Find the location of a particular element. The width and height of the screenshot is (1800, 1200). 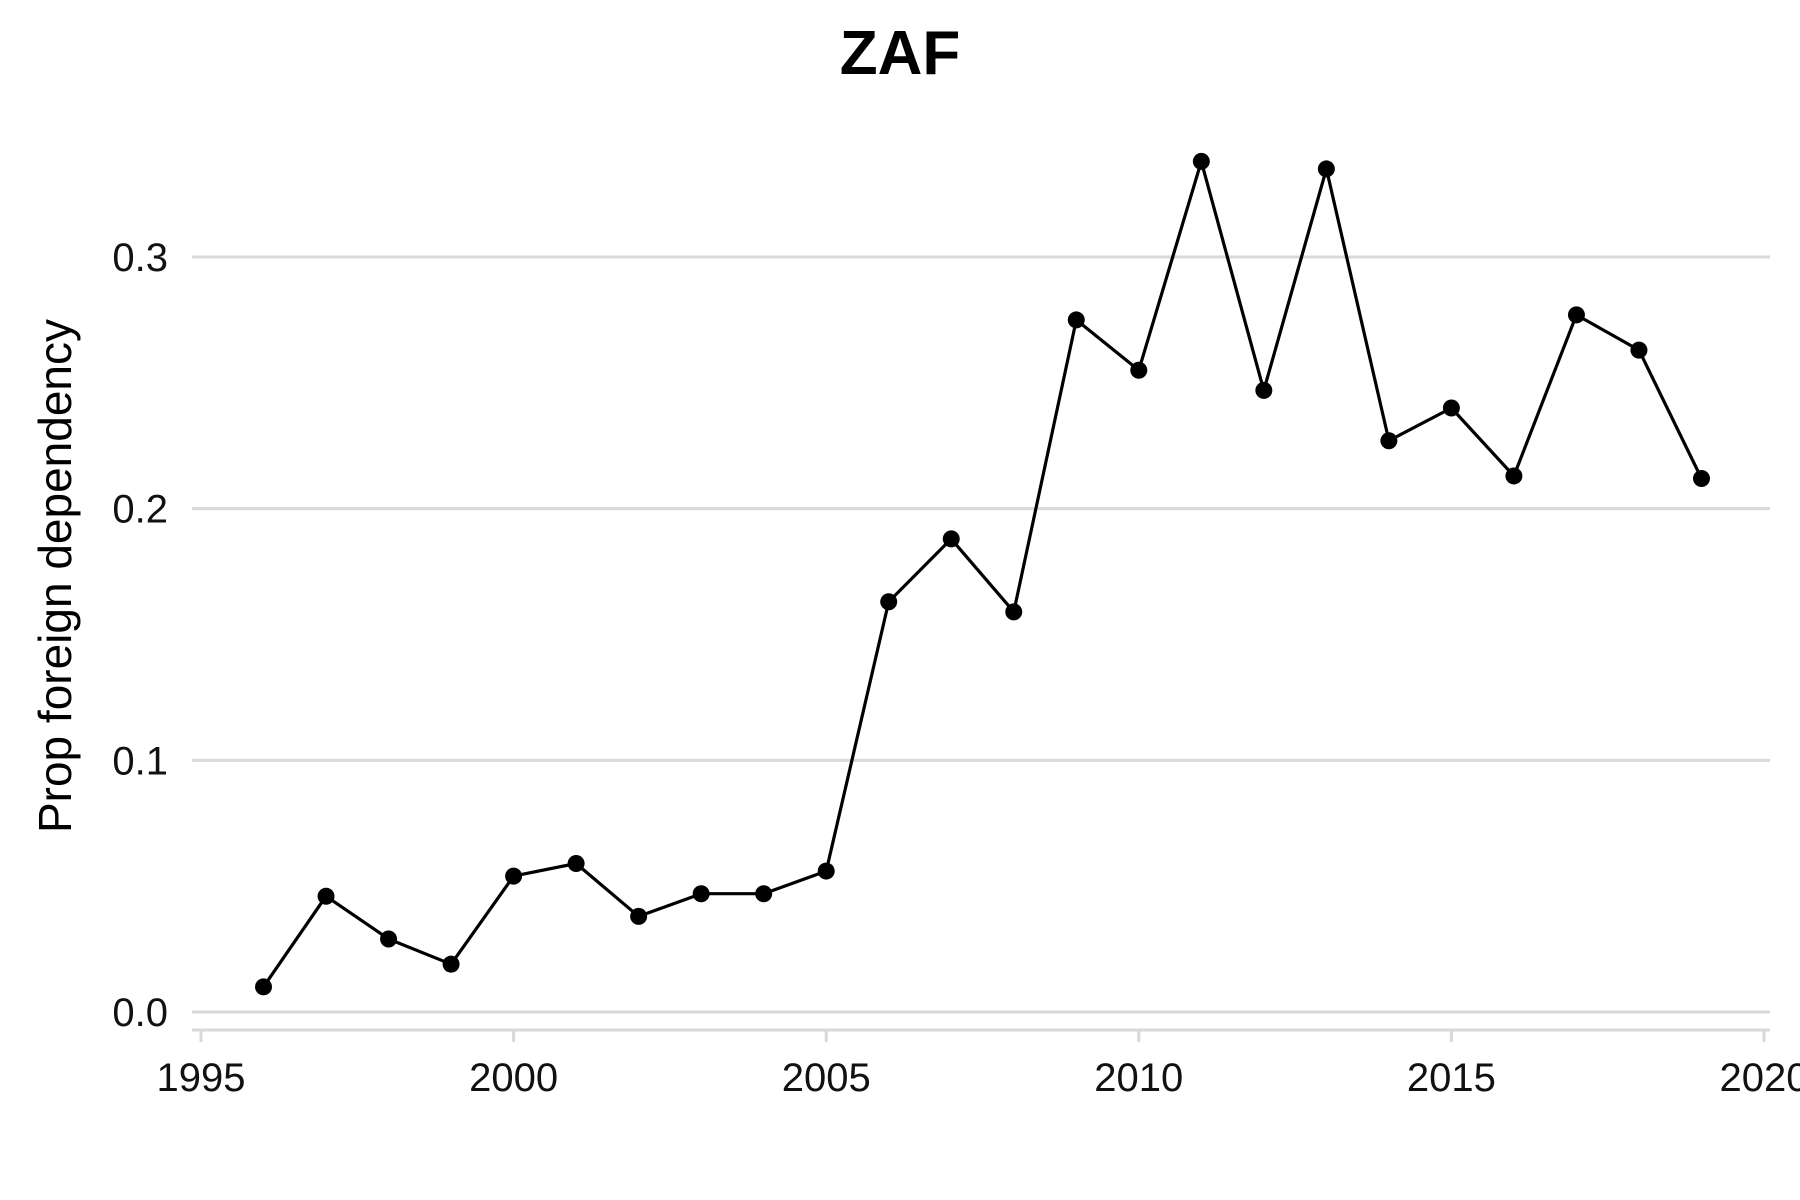

y-tick-label: 0.1 is located at coordinates (140, 761).